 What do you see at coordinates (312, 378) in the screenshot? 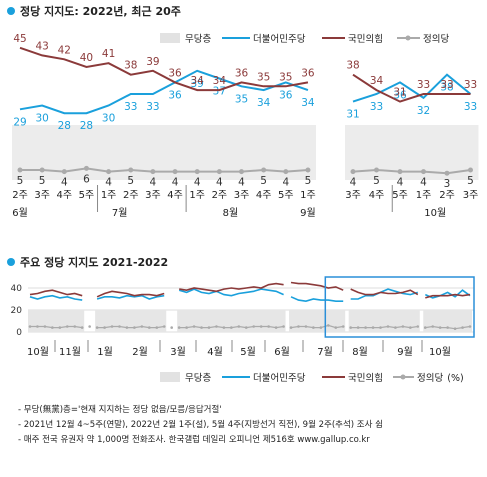
I see `bottom-legend: 무당층 더불어민주당 국민의힘 정의당 (%)` at bounding box center [312, 378].